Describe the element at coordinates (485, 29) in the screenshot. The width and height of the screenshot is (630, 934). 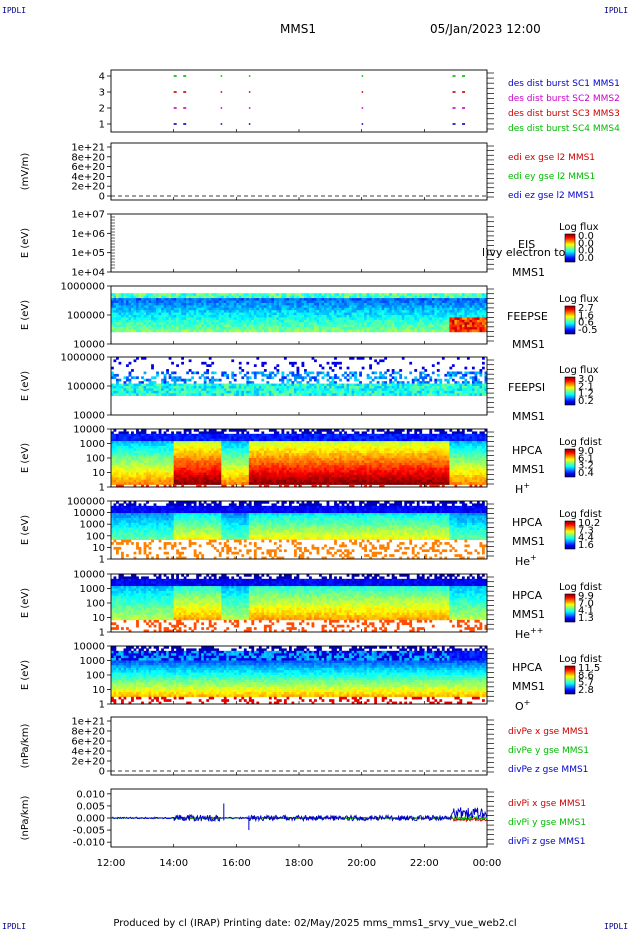
I see `datetime-title: 05/Jan/2023 12:00` at that location.